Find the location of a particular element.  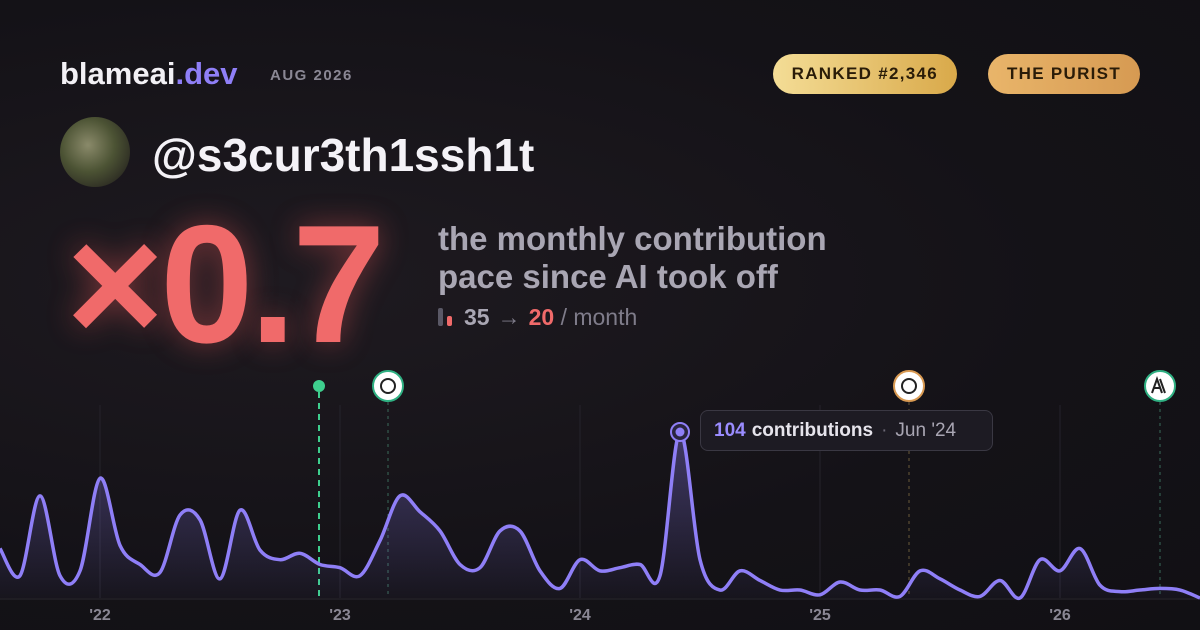

handle: @s3cur3th1ssh1t is located at coordinates (343, 155).